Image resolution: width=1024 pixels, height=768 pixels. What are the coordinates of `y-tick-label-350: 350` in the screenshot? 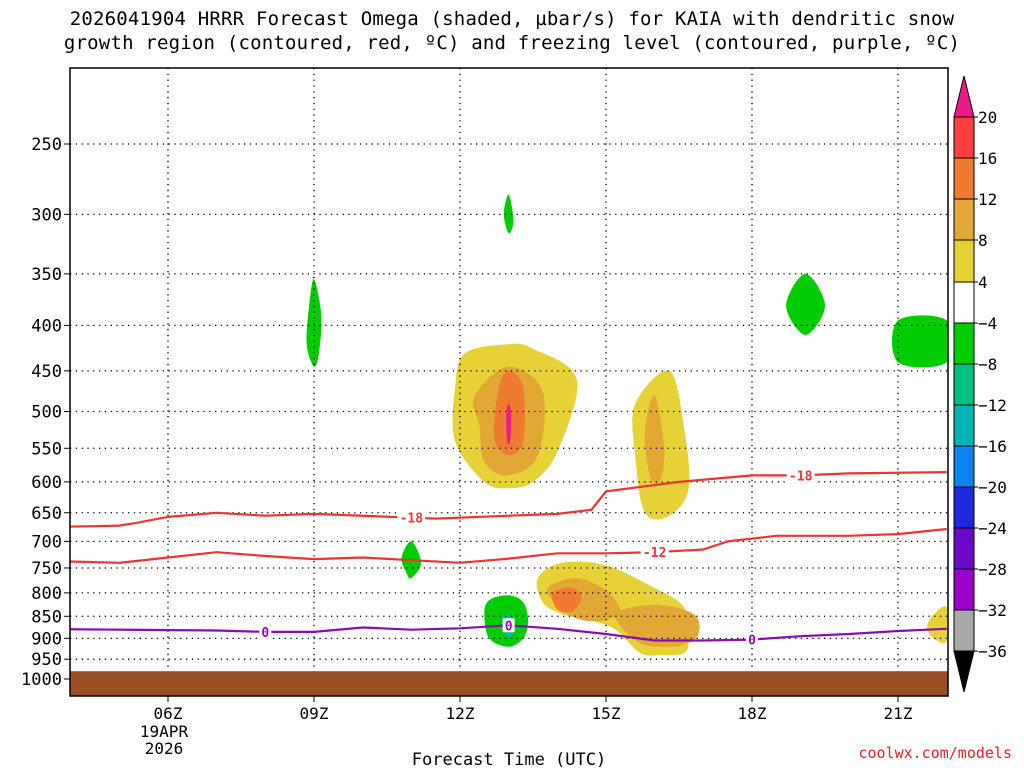 It's located at (46, 275).